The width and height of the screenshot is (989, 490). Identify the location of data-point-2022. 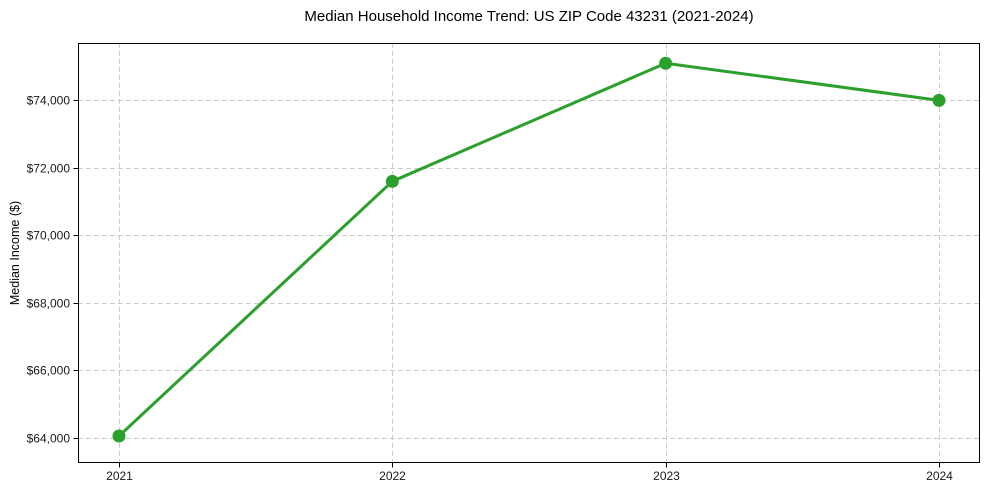
(392, 181).